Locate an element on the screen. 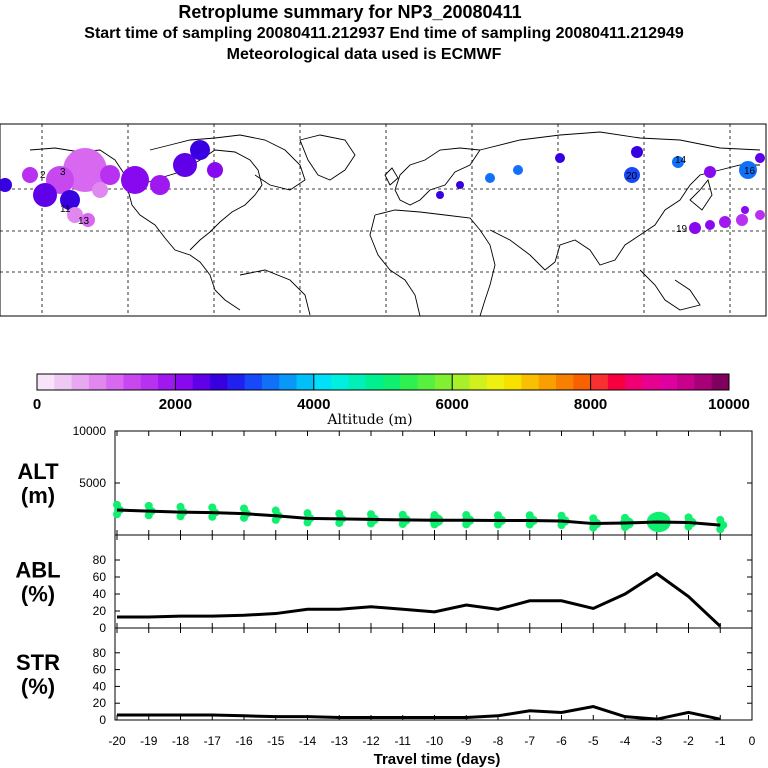  y-tick-label: 80 is located at coordinates (100, 560).